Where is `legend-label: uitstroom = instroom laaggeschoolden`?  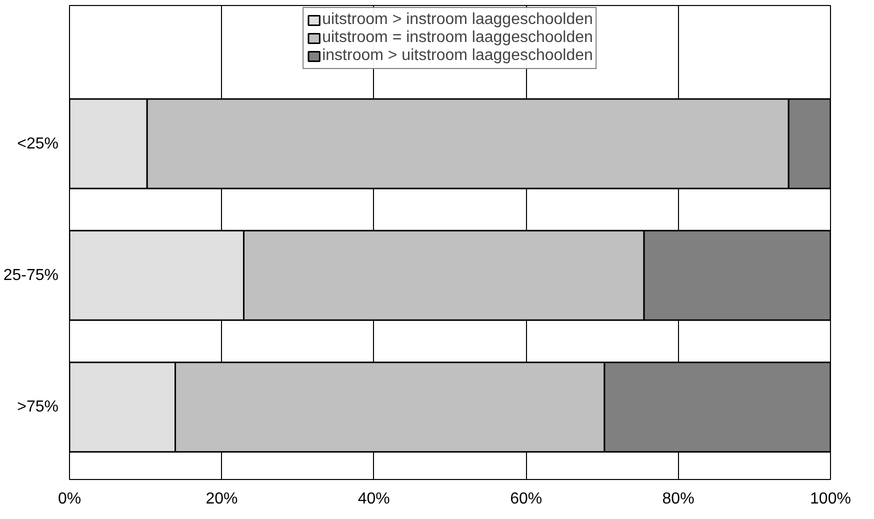
legend-label: uitstroom = instroom laaggeschoolden is located at coordinates (457, 38).